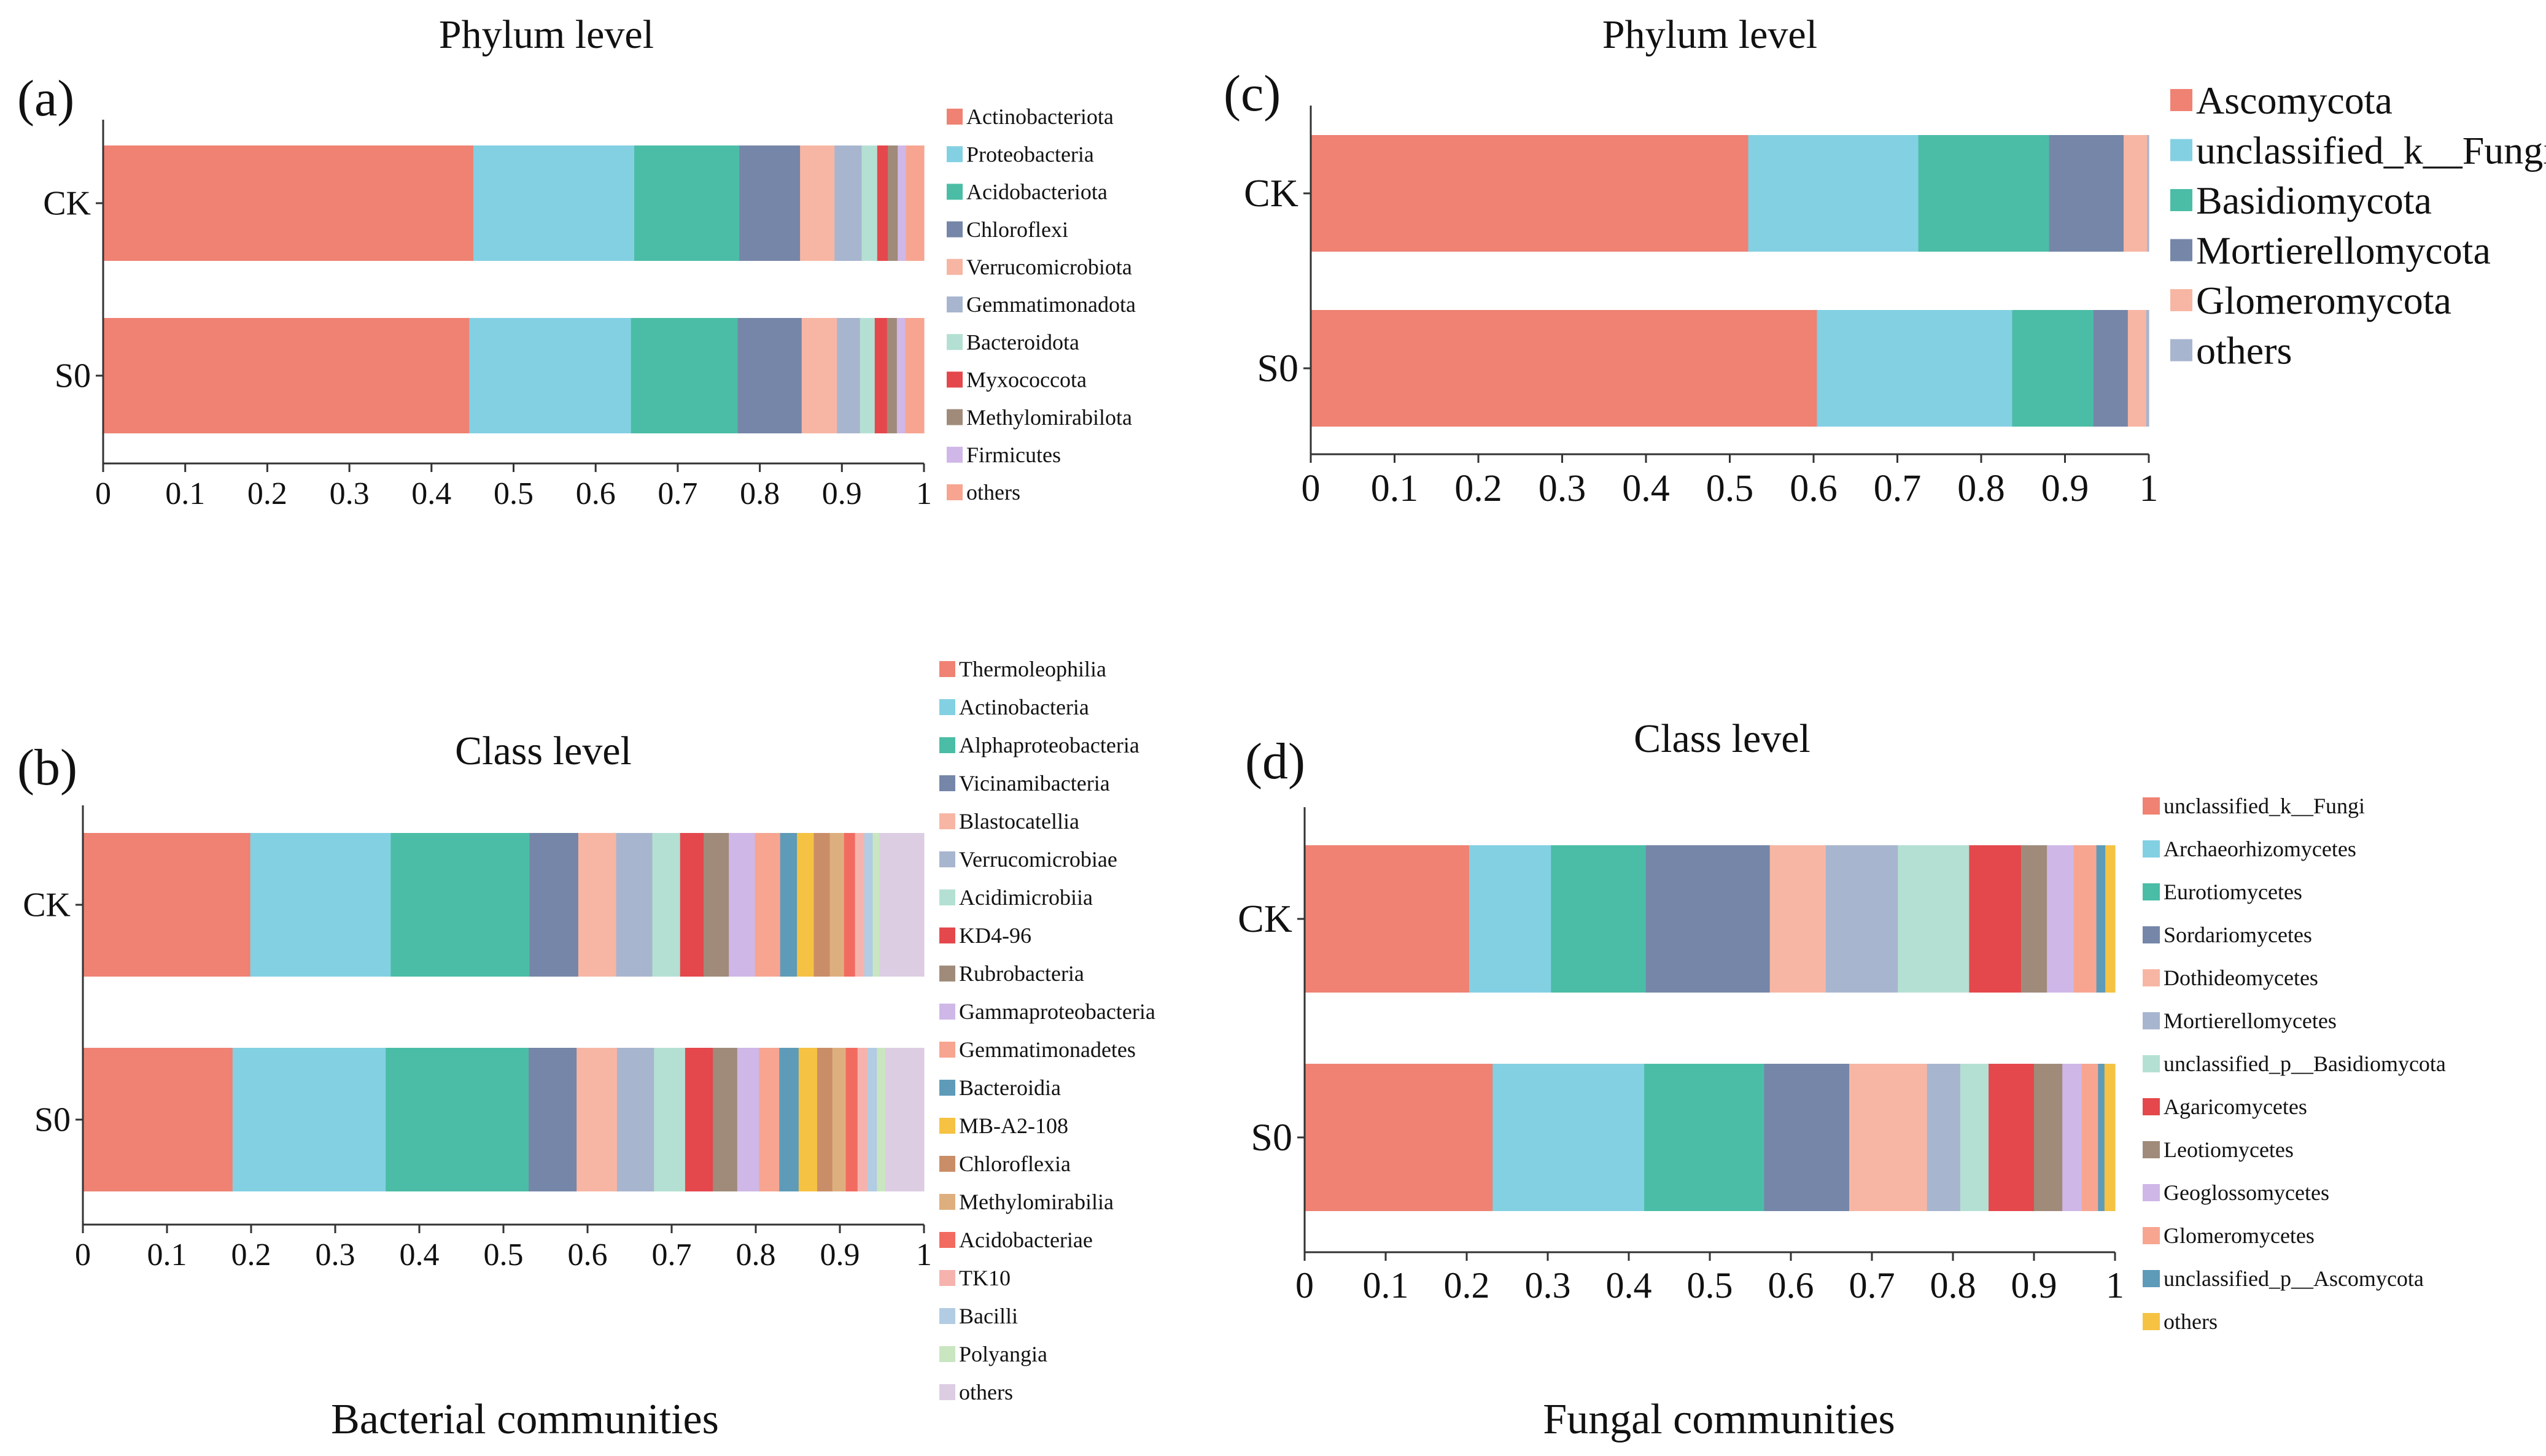 This screenshot has width=2546, height=1456. What do you see at coordinates (1049, 745) in the screenshot?
I see `legend-label: Alphaproteobacteria` at bounding box center [1049, 745].